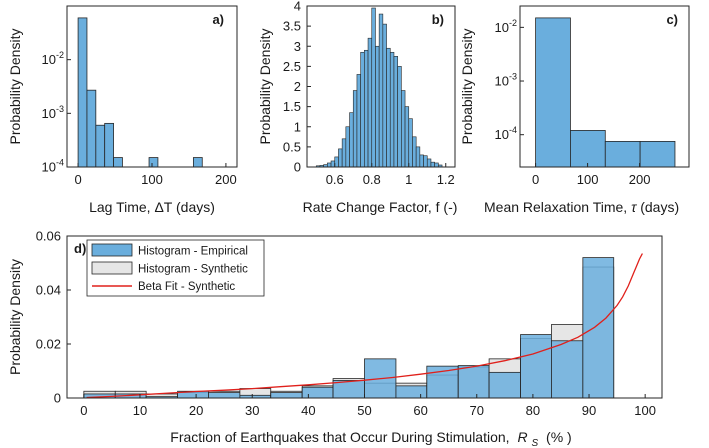 Image resolution: width=709 pixels, height=448 pixels. Describe the element at coordinates (140, 92) in the screenshot. I see `panel-a-bars` at that location.